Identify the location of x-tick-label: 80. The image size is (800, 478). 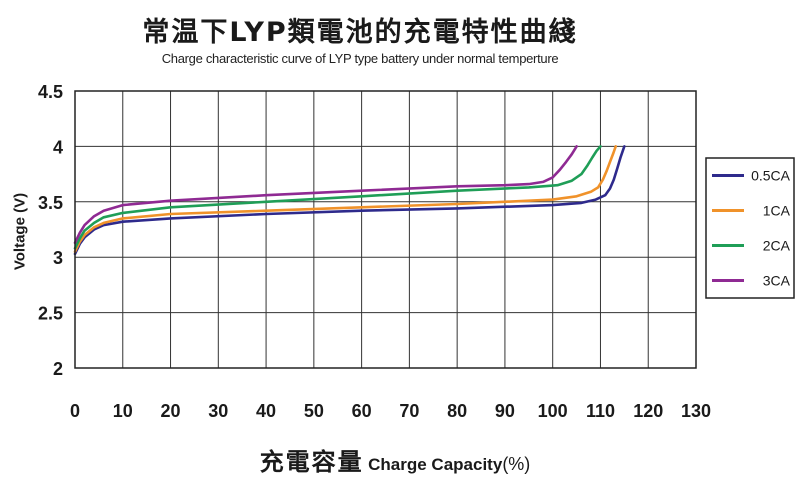
(457, 411).